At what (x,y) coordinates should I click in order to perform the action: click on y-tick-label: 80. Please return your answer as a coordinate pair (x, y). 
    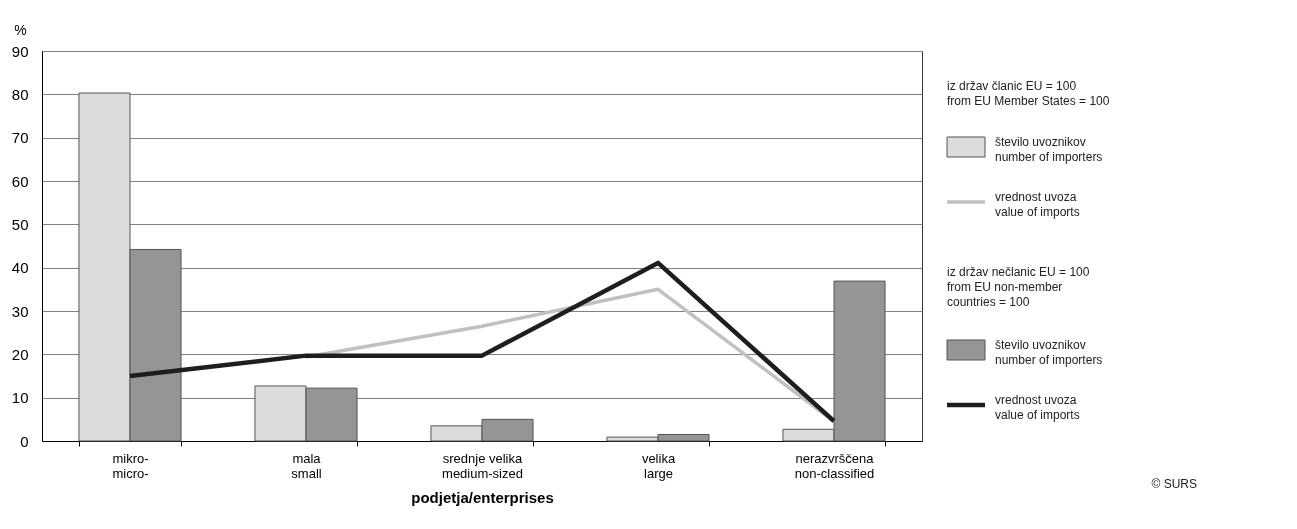
    Looking at the image, I should click on (20, 94).